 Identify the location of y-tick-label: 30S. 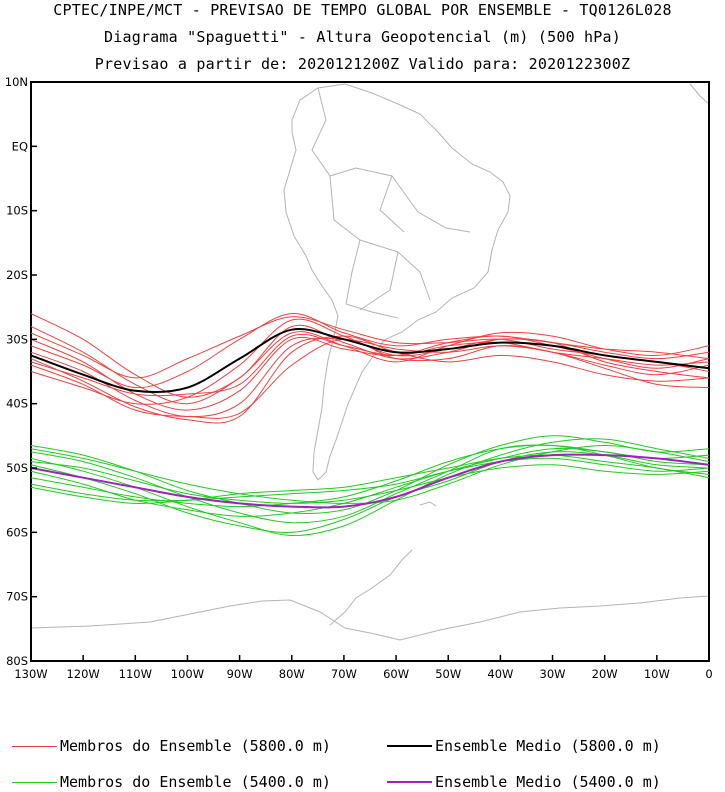
(17, 339).